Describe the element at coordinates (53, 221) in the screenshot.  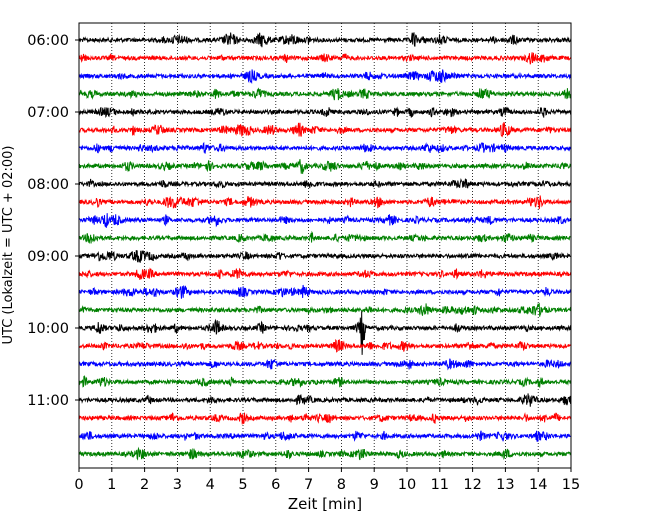
I see `y-axis: 06:00 07:00 08:00 09:00 10:00 11:00` at that location.